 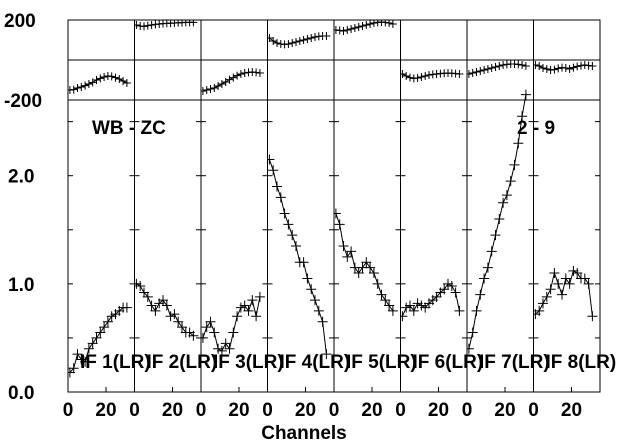 I want to click on panel-label: IF 8(LR), so click(x=581, y=362).